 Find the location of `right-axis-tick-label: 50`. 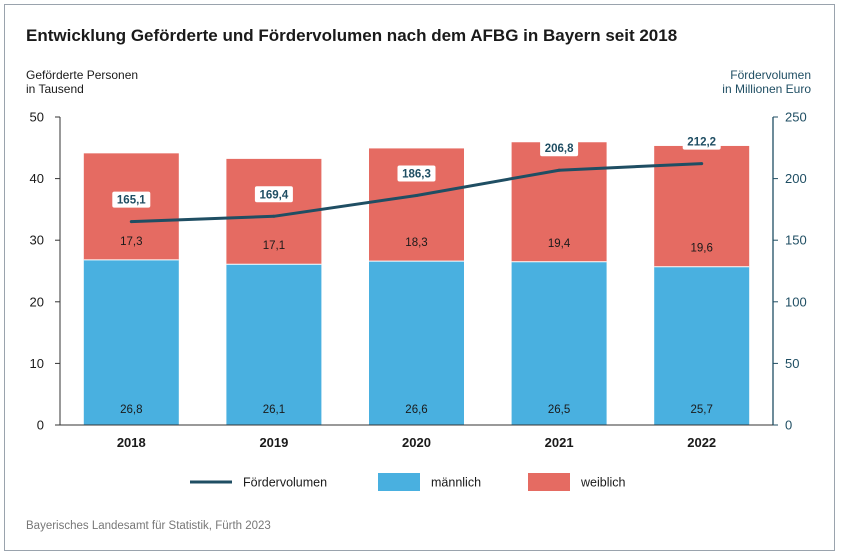

right-axis-tick-label: 50 is located at coordinates (792, 363).